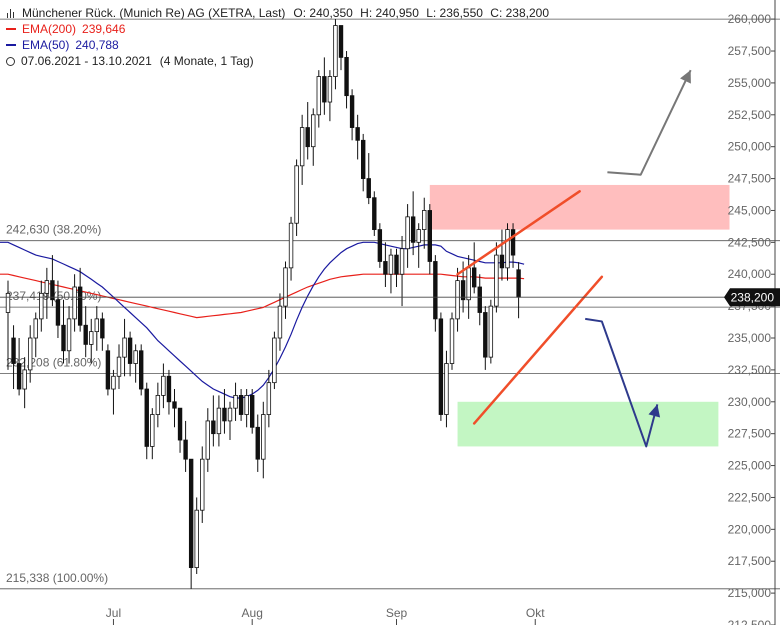 Image resolution: width=780 pixels, height=625 pixels. I want to click on y-tick-label: 225,000, so click(750, 466).